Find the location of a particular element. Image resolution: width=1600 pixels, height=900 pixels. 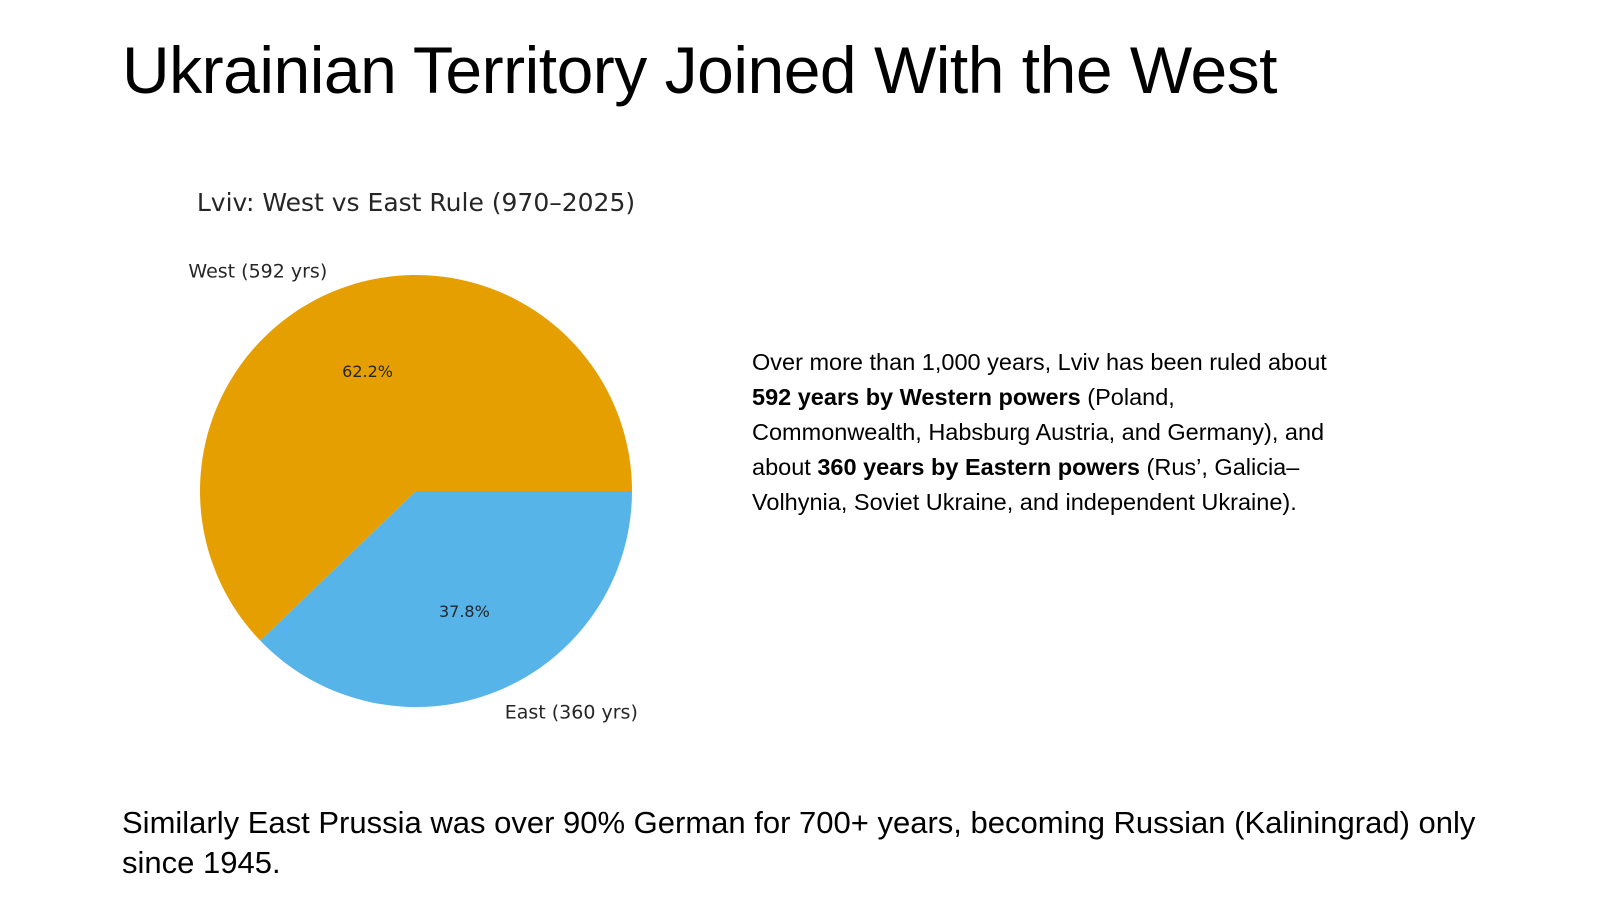

chart-title: Lviv: West vs East Rule (970–2025) is located at coordinates (416, 202).